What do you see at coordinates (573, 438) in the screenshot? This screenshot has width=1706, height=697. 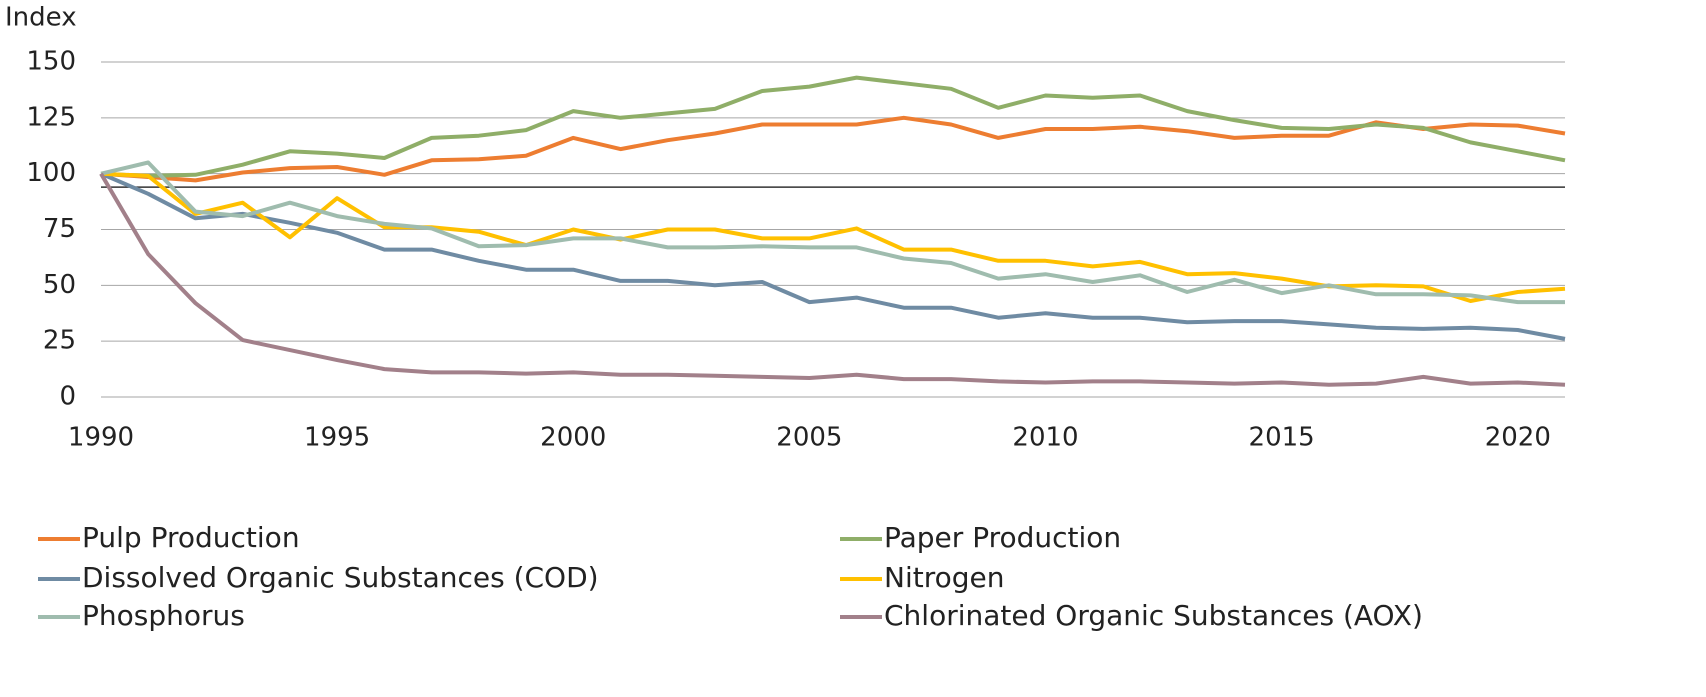 I see `x-tick-label: 2000` at bounding box center [573, 438].